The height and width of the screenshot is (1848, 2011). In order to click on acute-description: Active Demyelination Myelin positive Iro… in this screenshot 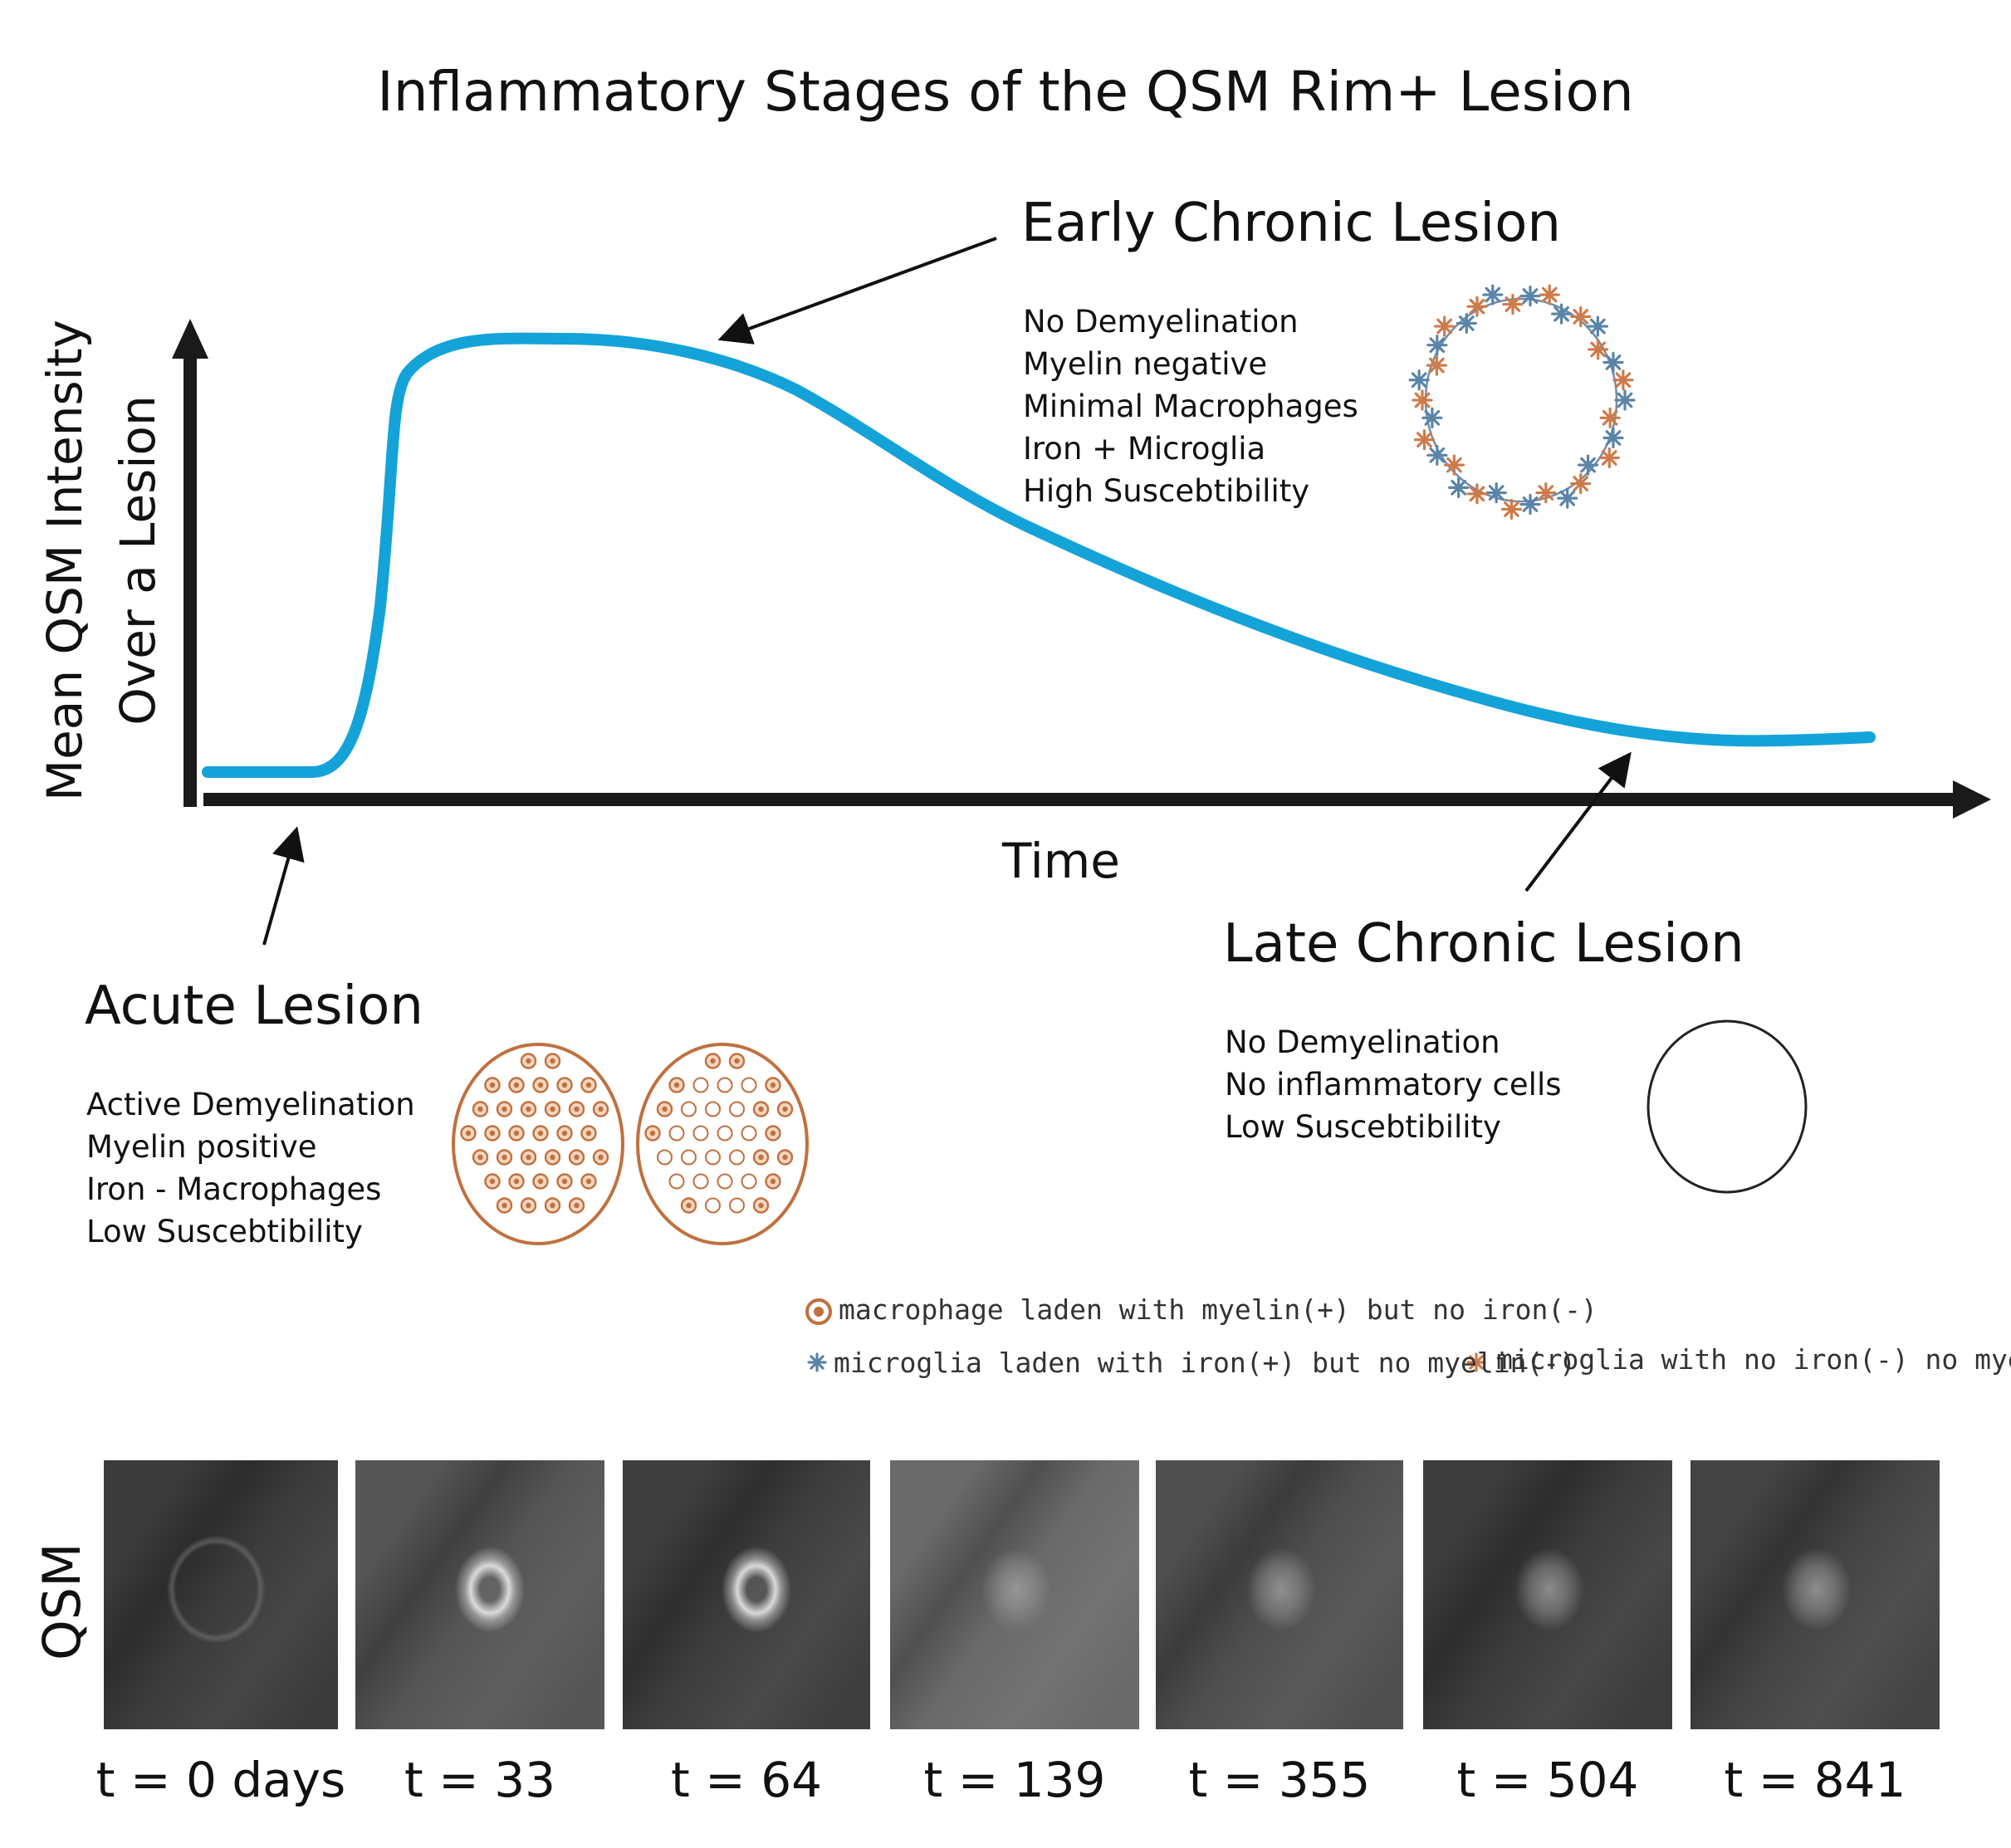, I will do `click(251, 1168)`.